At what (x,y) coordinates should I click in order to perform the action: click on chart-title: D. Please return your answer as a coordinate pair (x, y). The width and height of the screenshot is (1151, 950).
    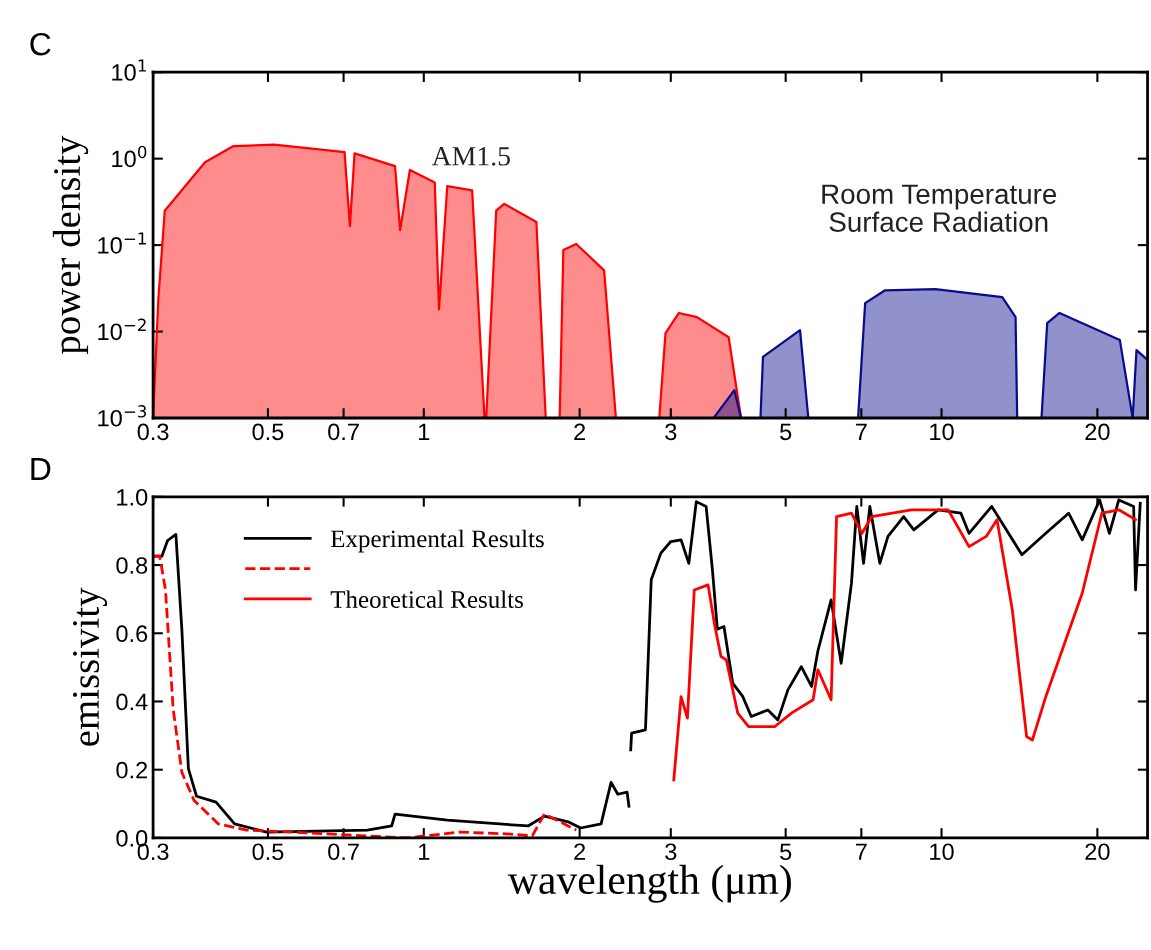
    Looking at the image, I should click on (41, 469).